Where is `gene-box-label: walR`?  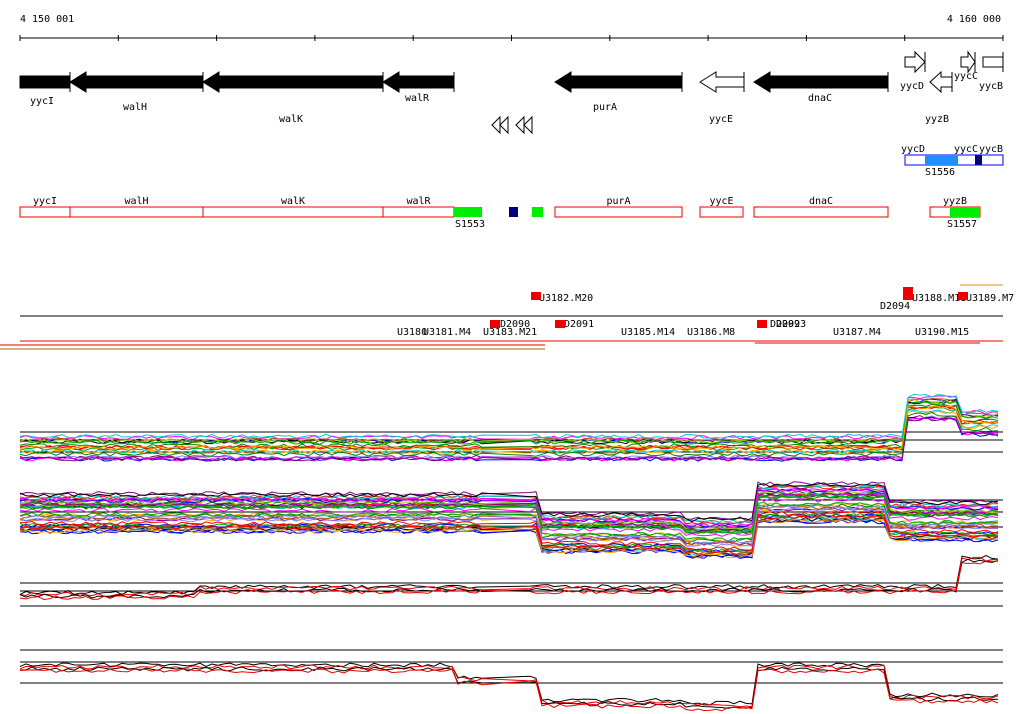
gene-box-label: walR is located at coordinates (418, 201).